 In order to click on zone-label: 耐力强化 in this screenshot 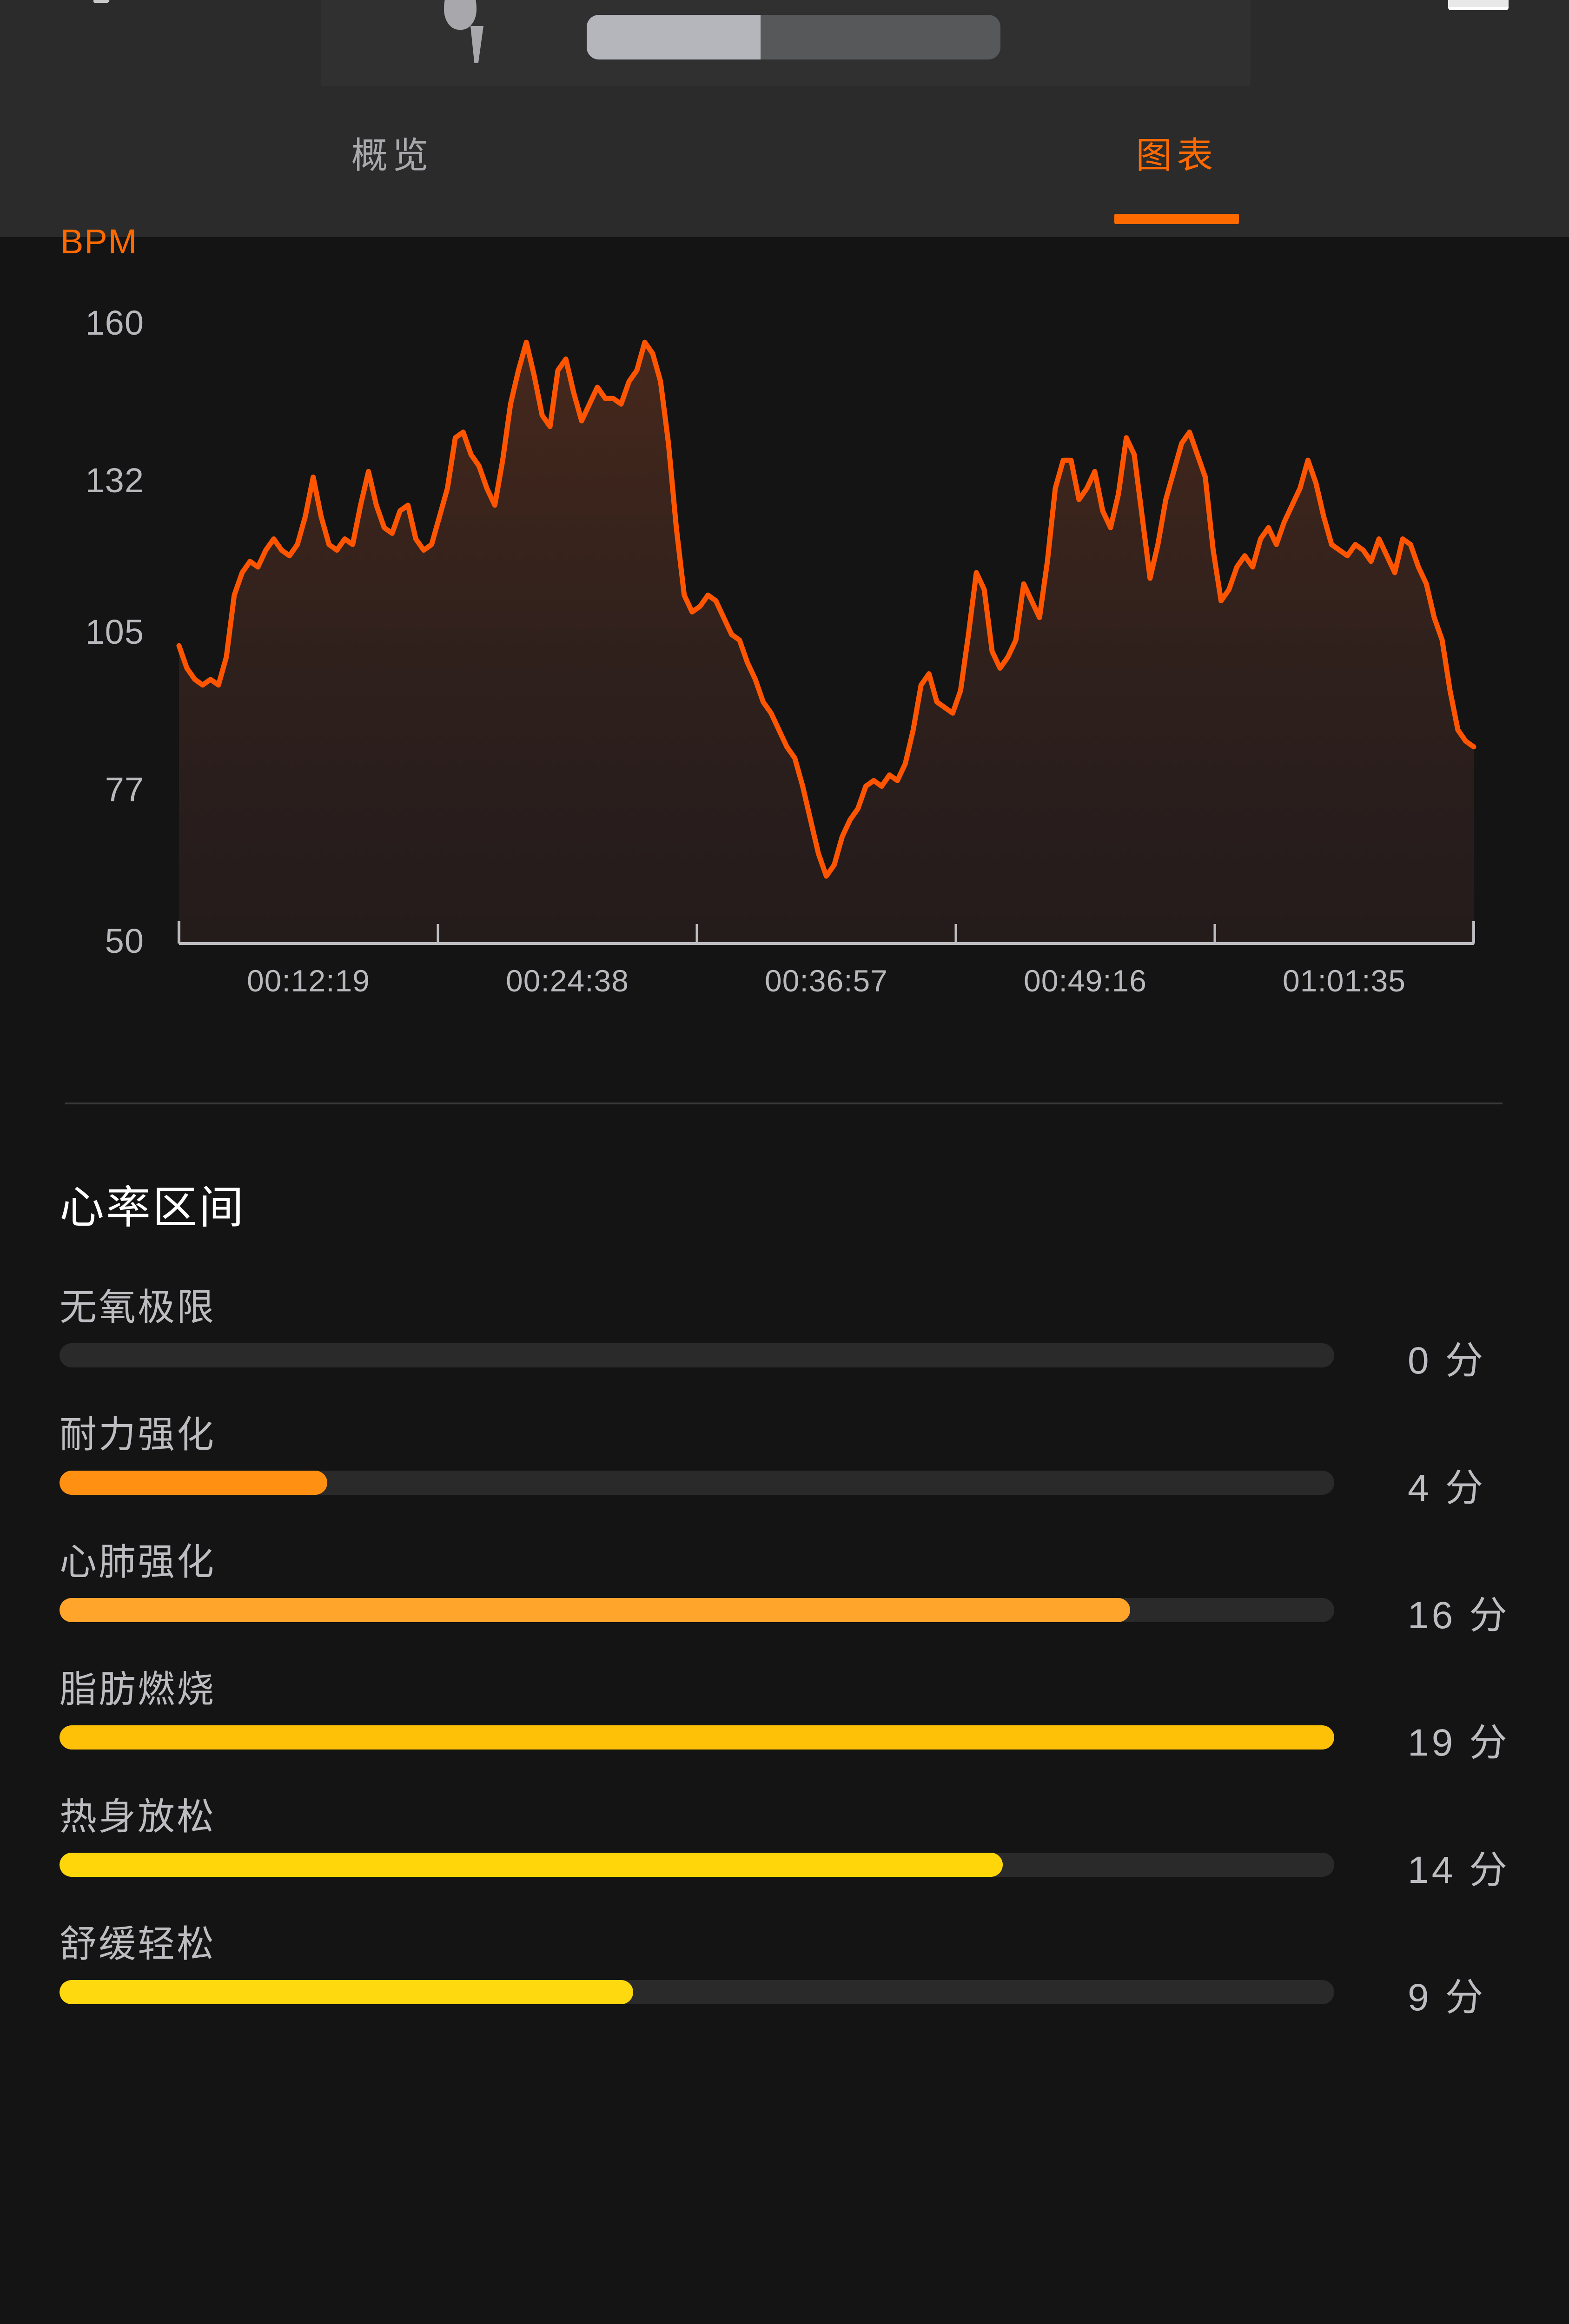, I will do `click(138, 1434)`.